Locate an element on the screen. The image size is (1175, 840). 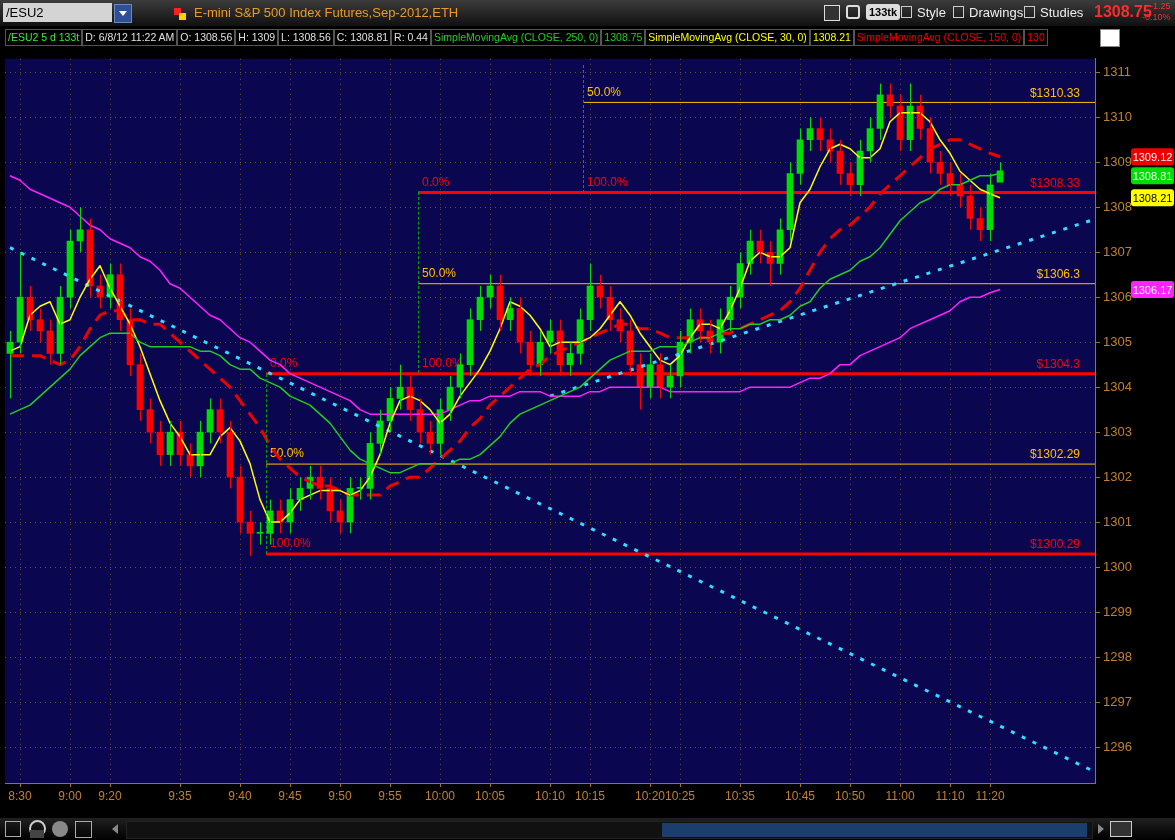
x-tick-label: 9:55 is located at coordinates (390, 795).